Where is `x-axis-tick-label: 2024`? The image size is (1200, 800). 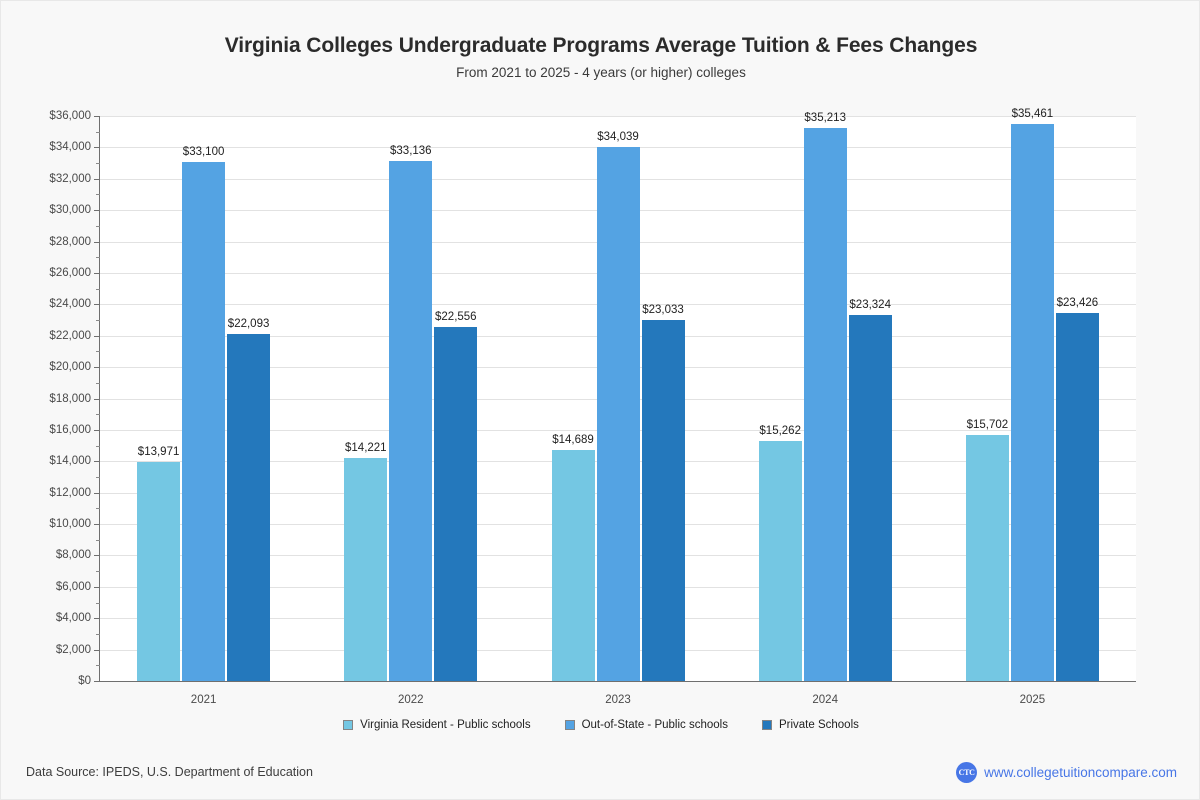
x-axis-tick-label: 2024 is located at coordinates (825, 700).